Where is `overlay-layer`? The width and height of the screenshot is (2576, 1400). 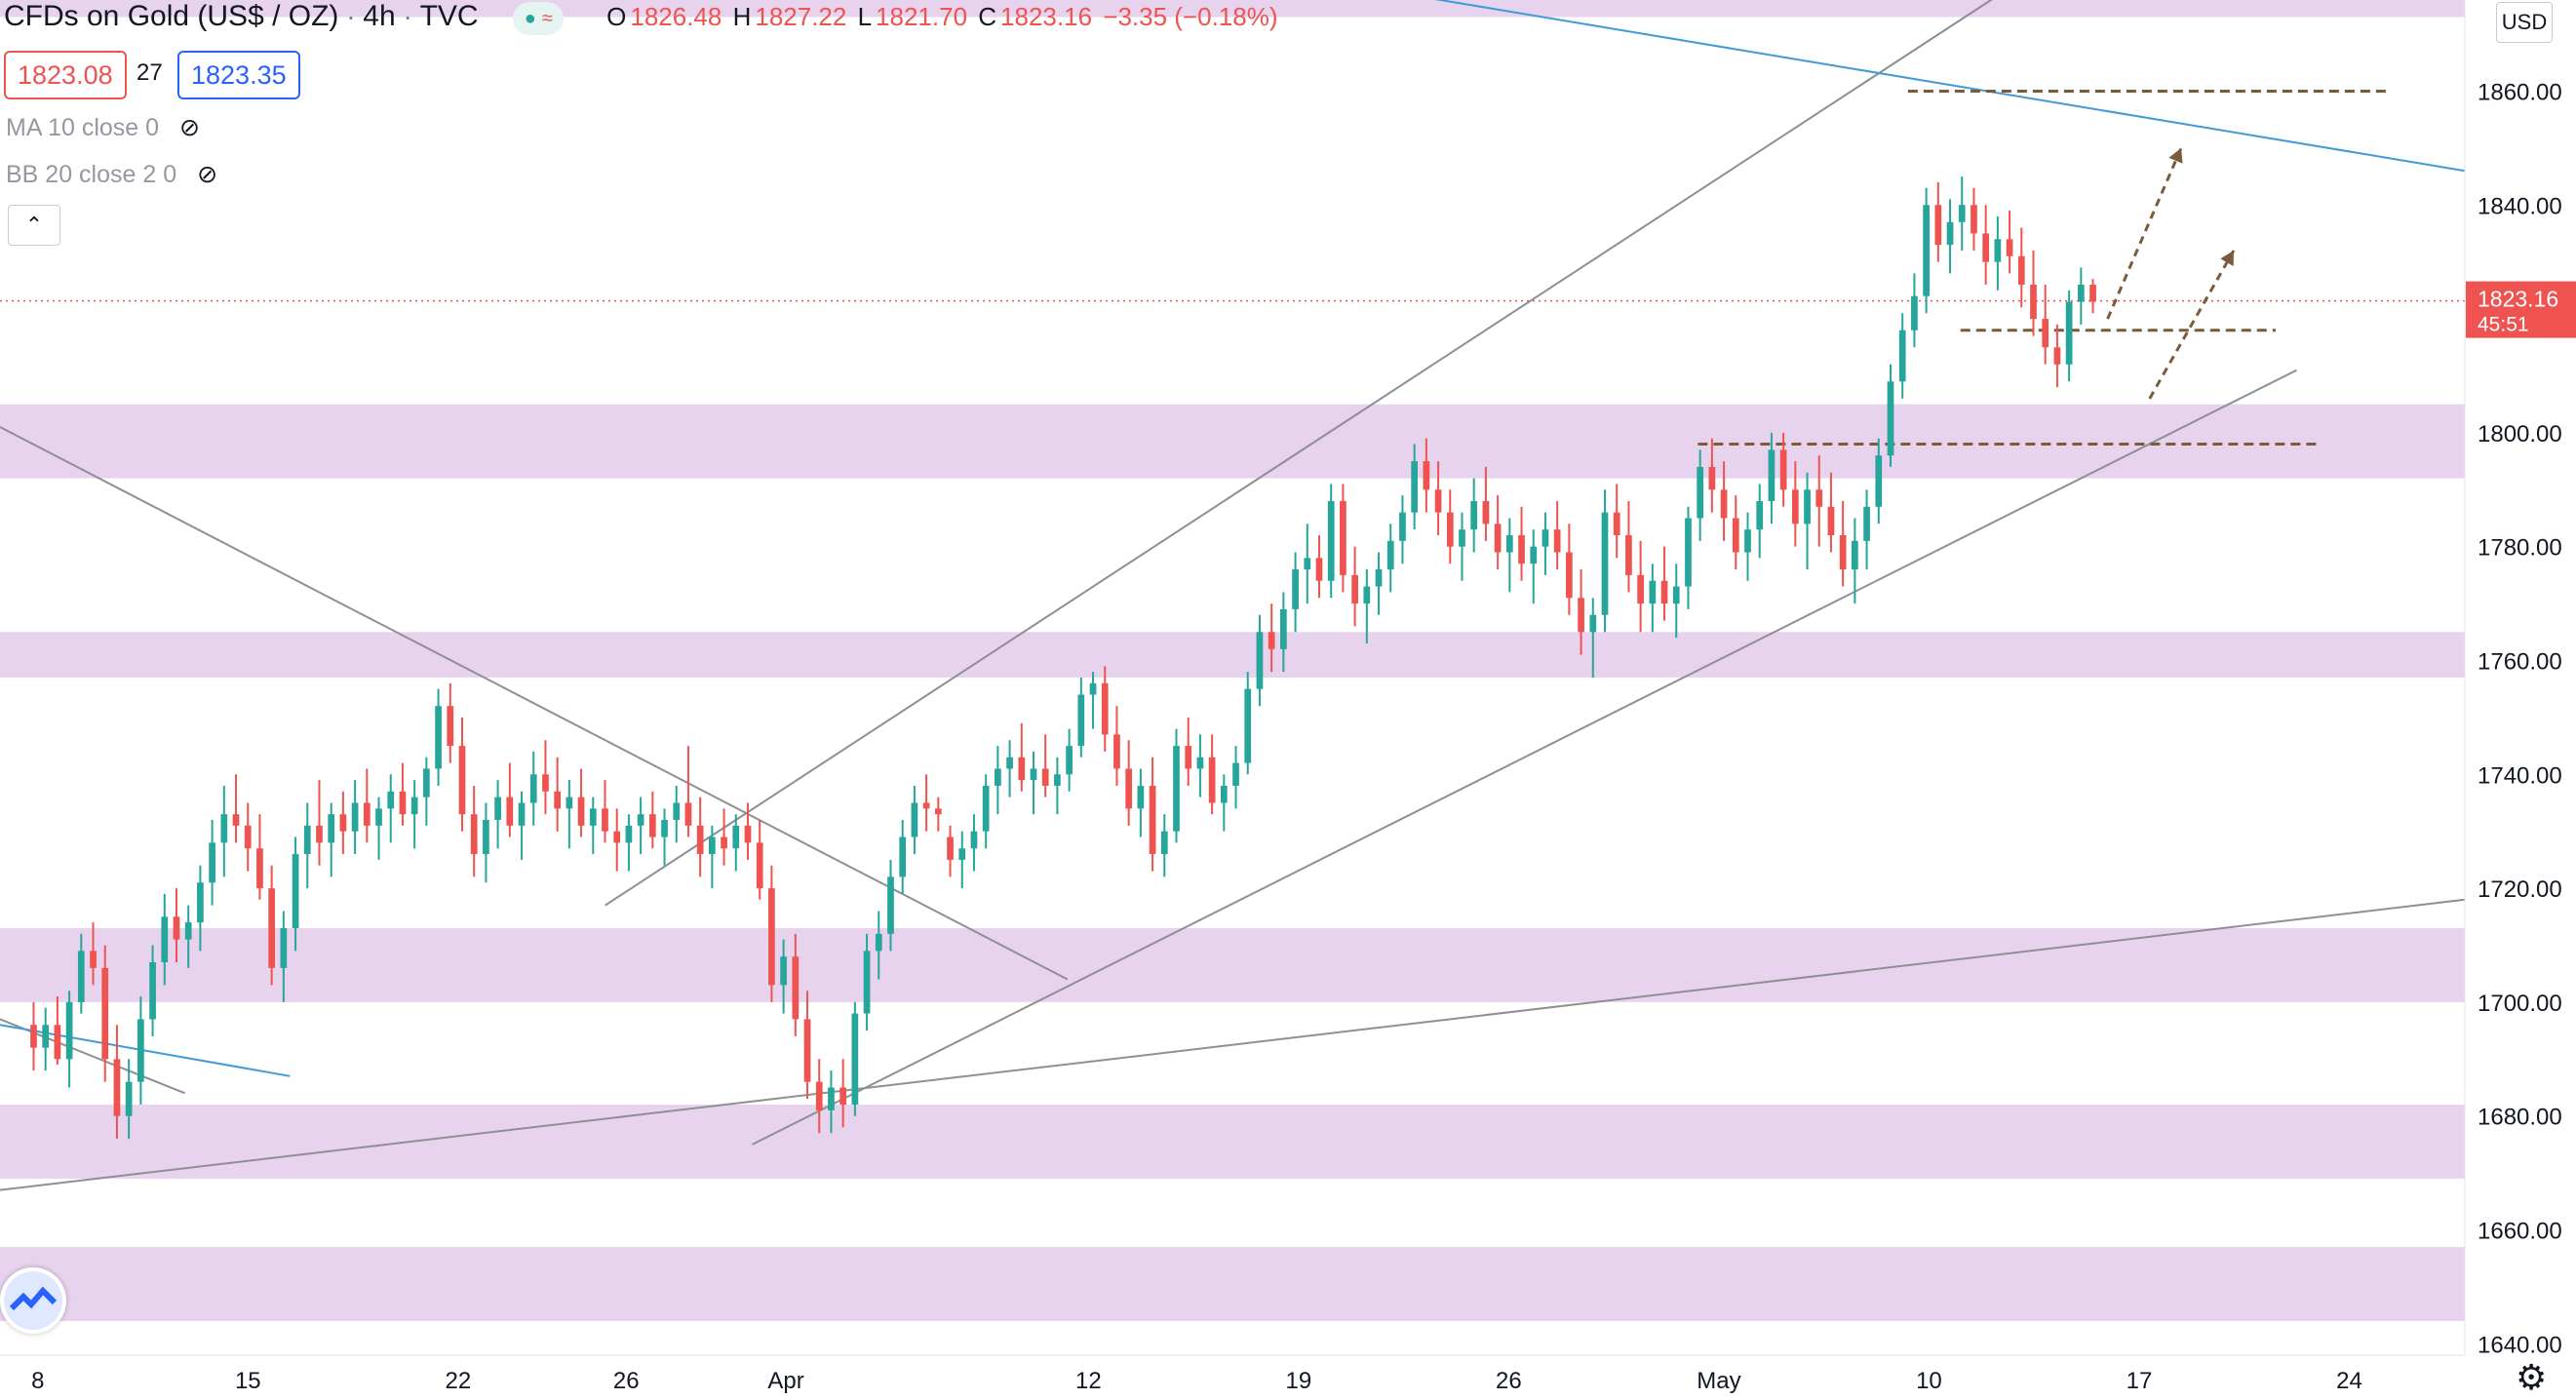
overlay-layer is located at coordinates (2171, 273).